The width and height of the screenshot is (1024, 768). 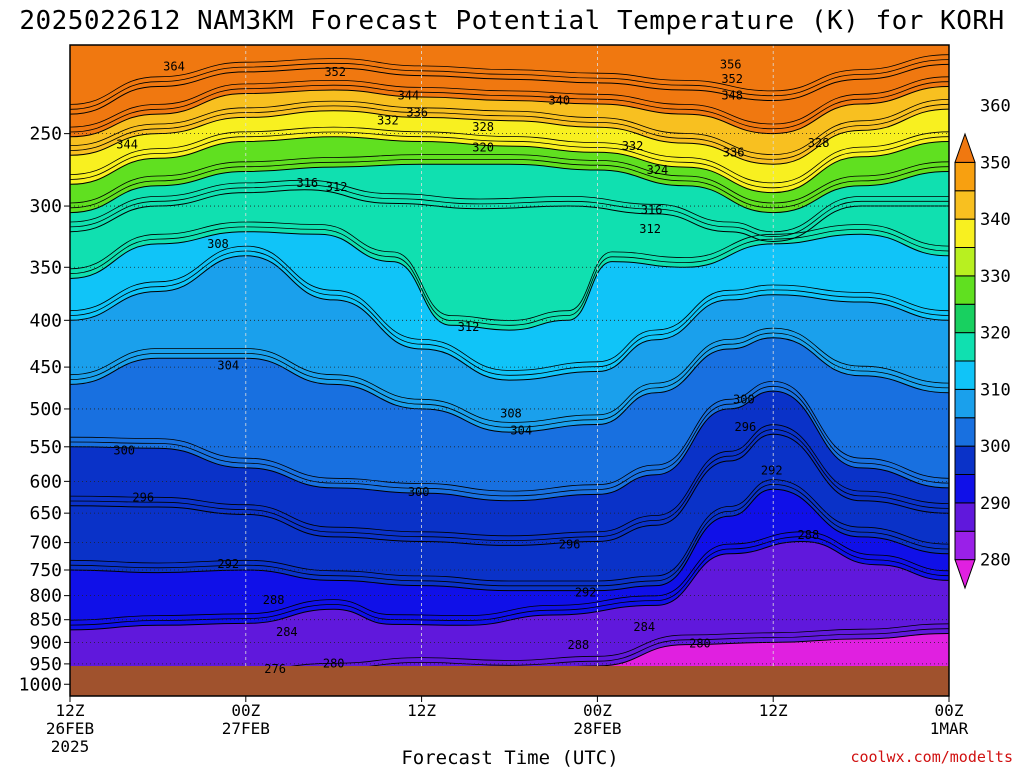 I want to click on x-tick-label: 27FEB, so click(x=246, y=728).